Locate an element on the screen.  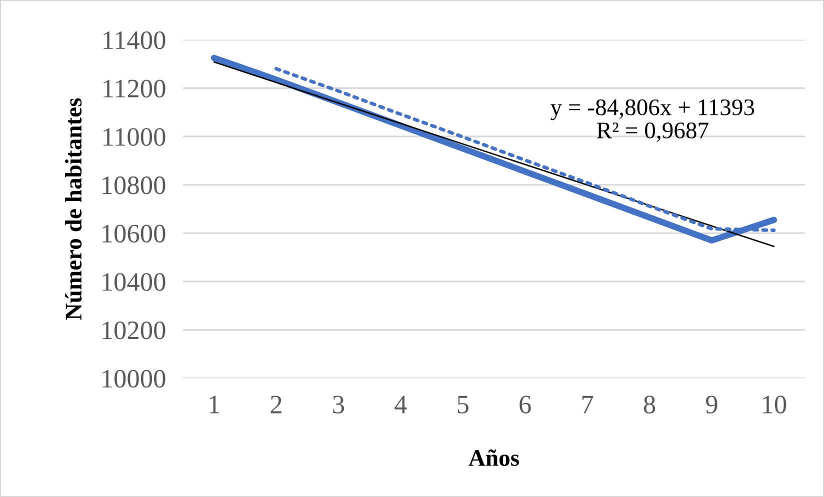
x-tick-label: 4 is located at coordinates (400, 405).